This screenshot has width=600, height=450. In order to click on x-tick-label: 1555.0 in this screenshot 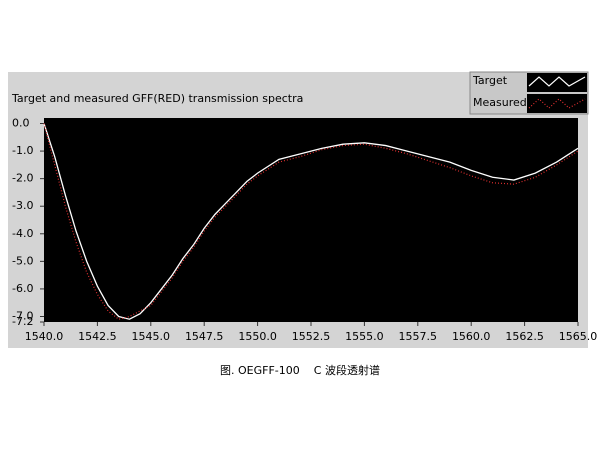, I will do `click(364, 336)`.